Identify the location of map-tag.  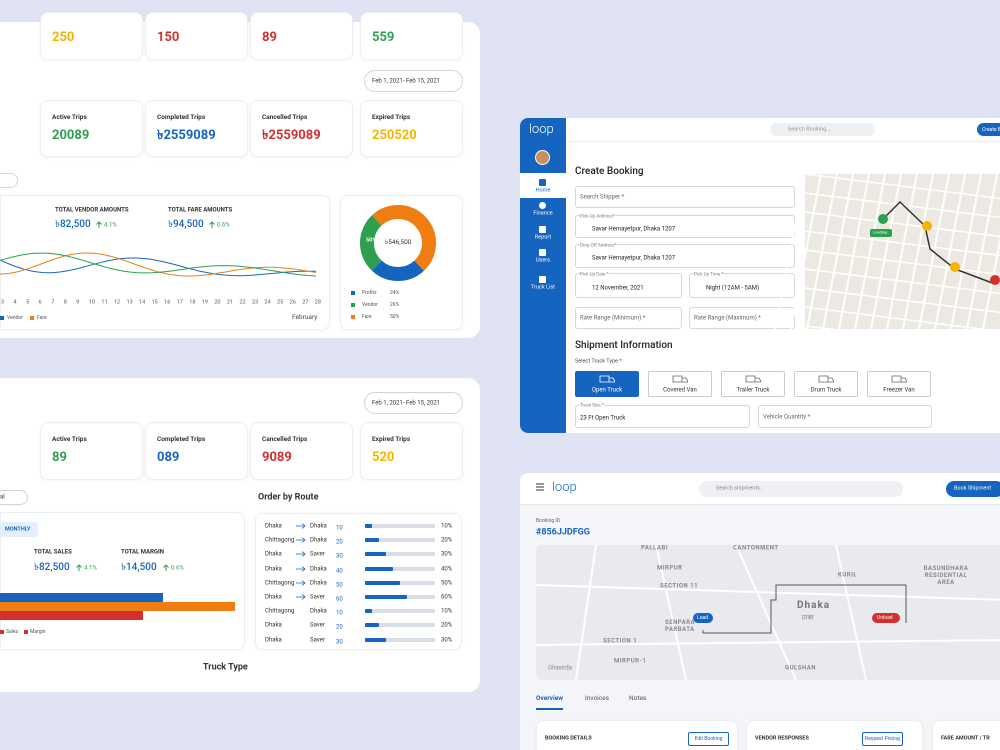
(886, 618).